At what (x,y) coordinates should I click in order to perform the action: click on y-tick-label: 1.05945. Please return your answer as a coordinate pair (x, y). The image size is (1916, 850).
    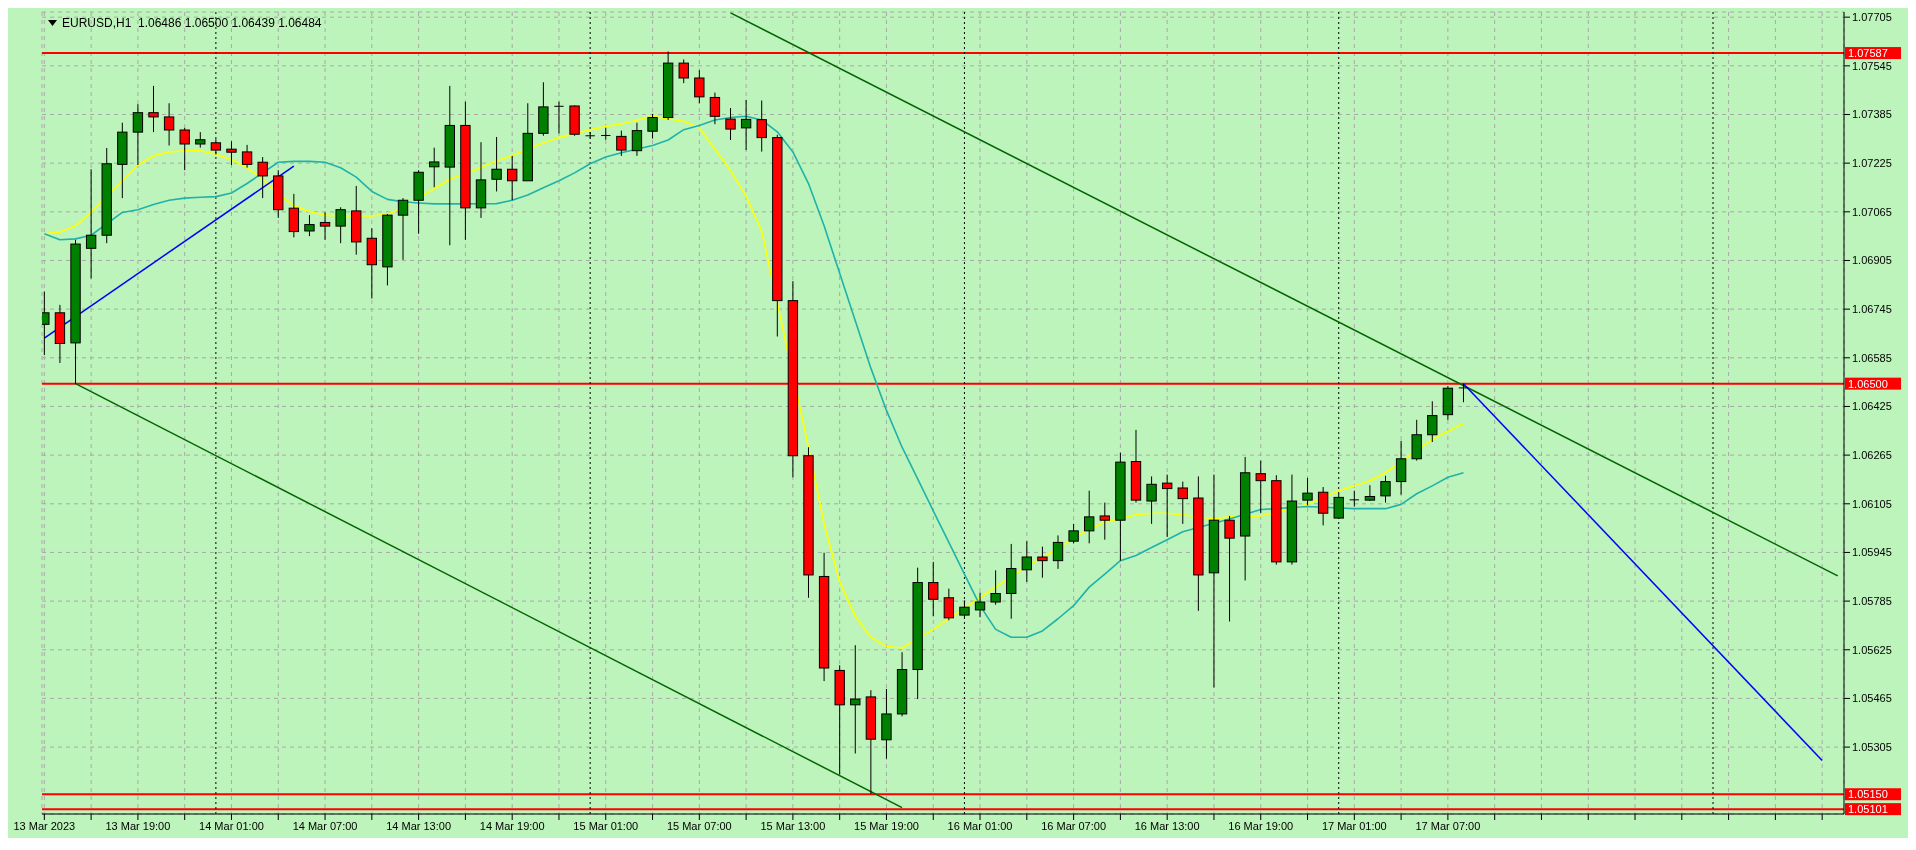
    Looking at the image, I should click on (1872, 552).